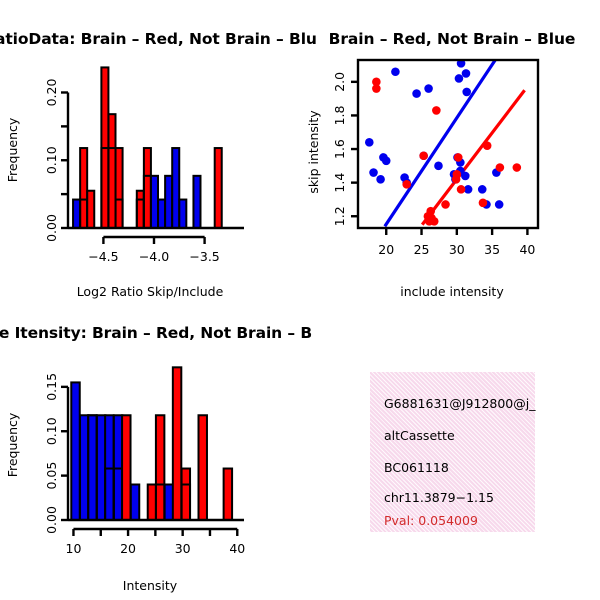 This screenshot has width=600, height=600. Describe the element at coordinates (51, 387) in the screenshot. I see `y-axis-tick-label: 0.15` at that location.